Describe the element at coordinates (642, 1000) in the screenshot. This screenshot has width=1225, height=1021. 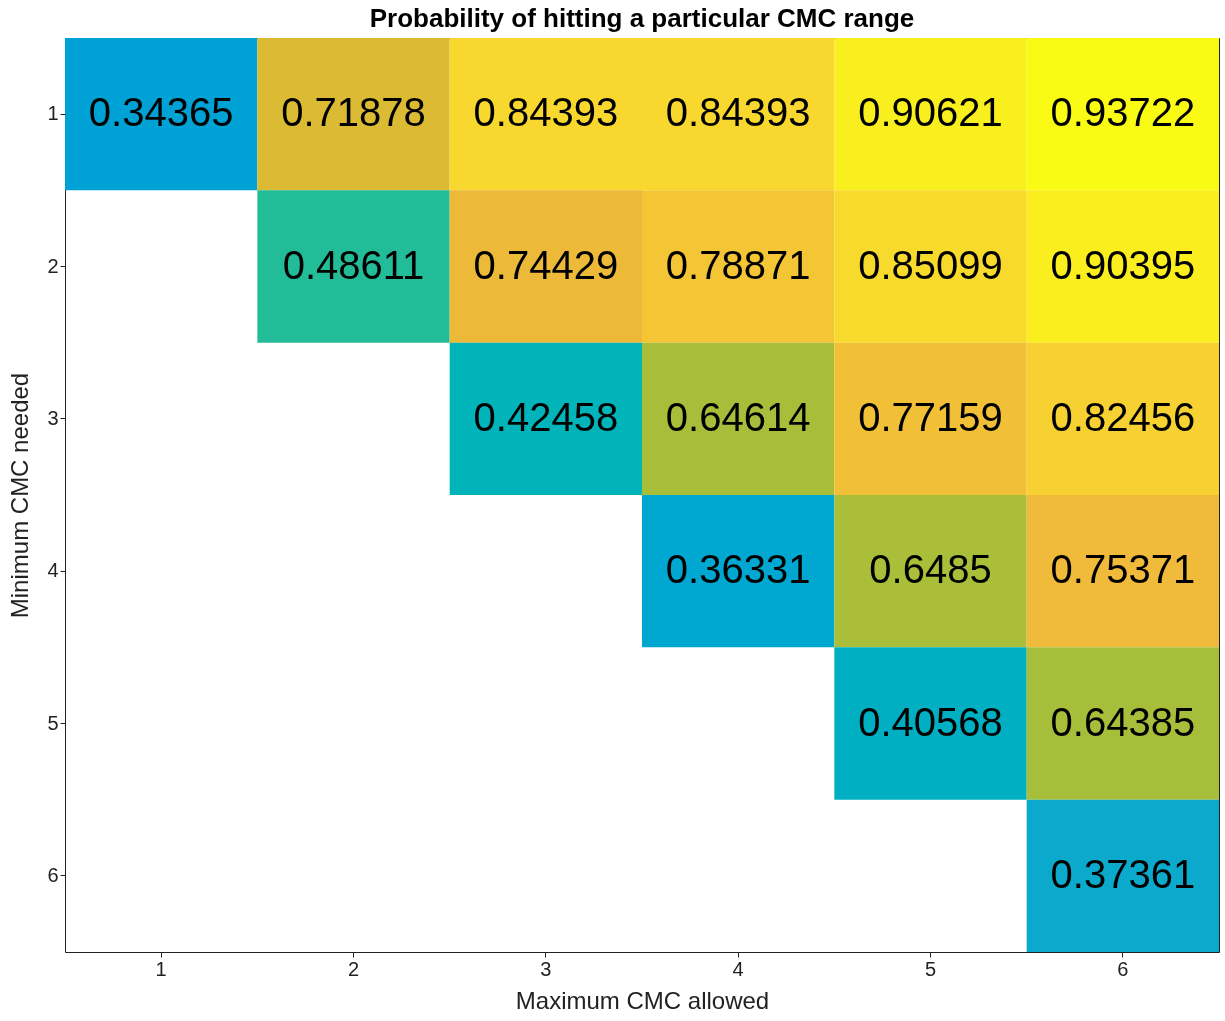
I see `x-axis-title: Maximum CMC allowed` at that location.